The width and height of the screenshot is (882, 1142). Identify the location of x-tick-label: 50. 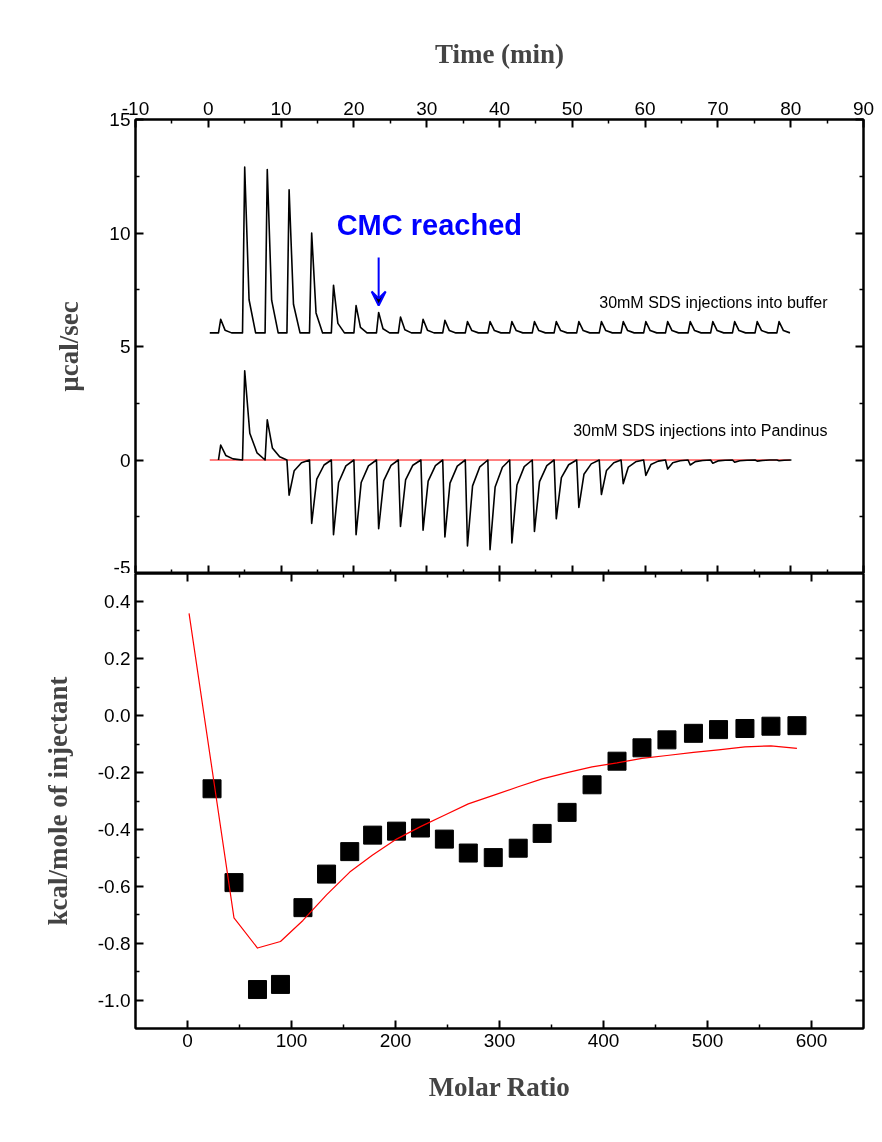
(572, 108).